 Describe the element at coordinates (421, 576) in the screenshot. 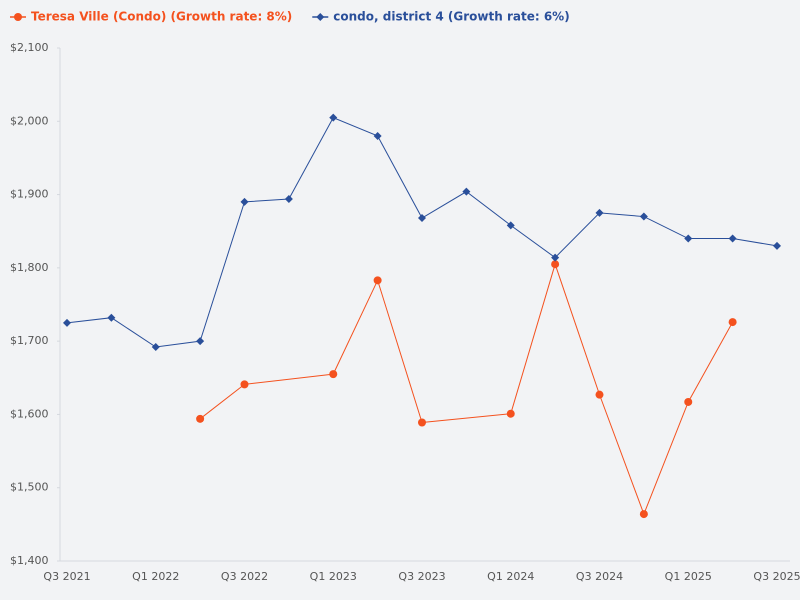

I see `x-tick-label: Q3 2023` at that location.